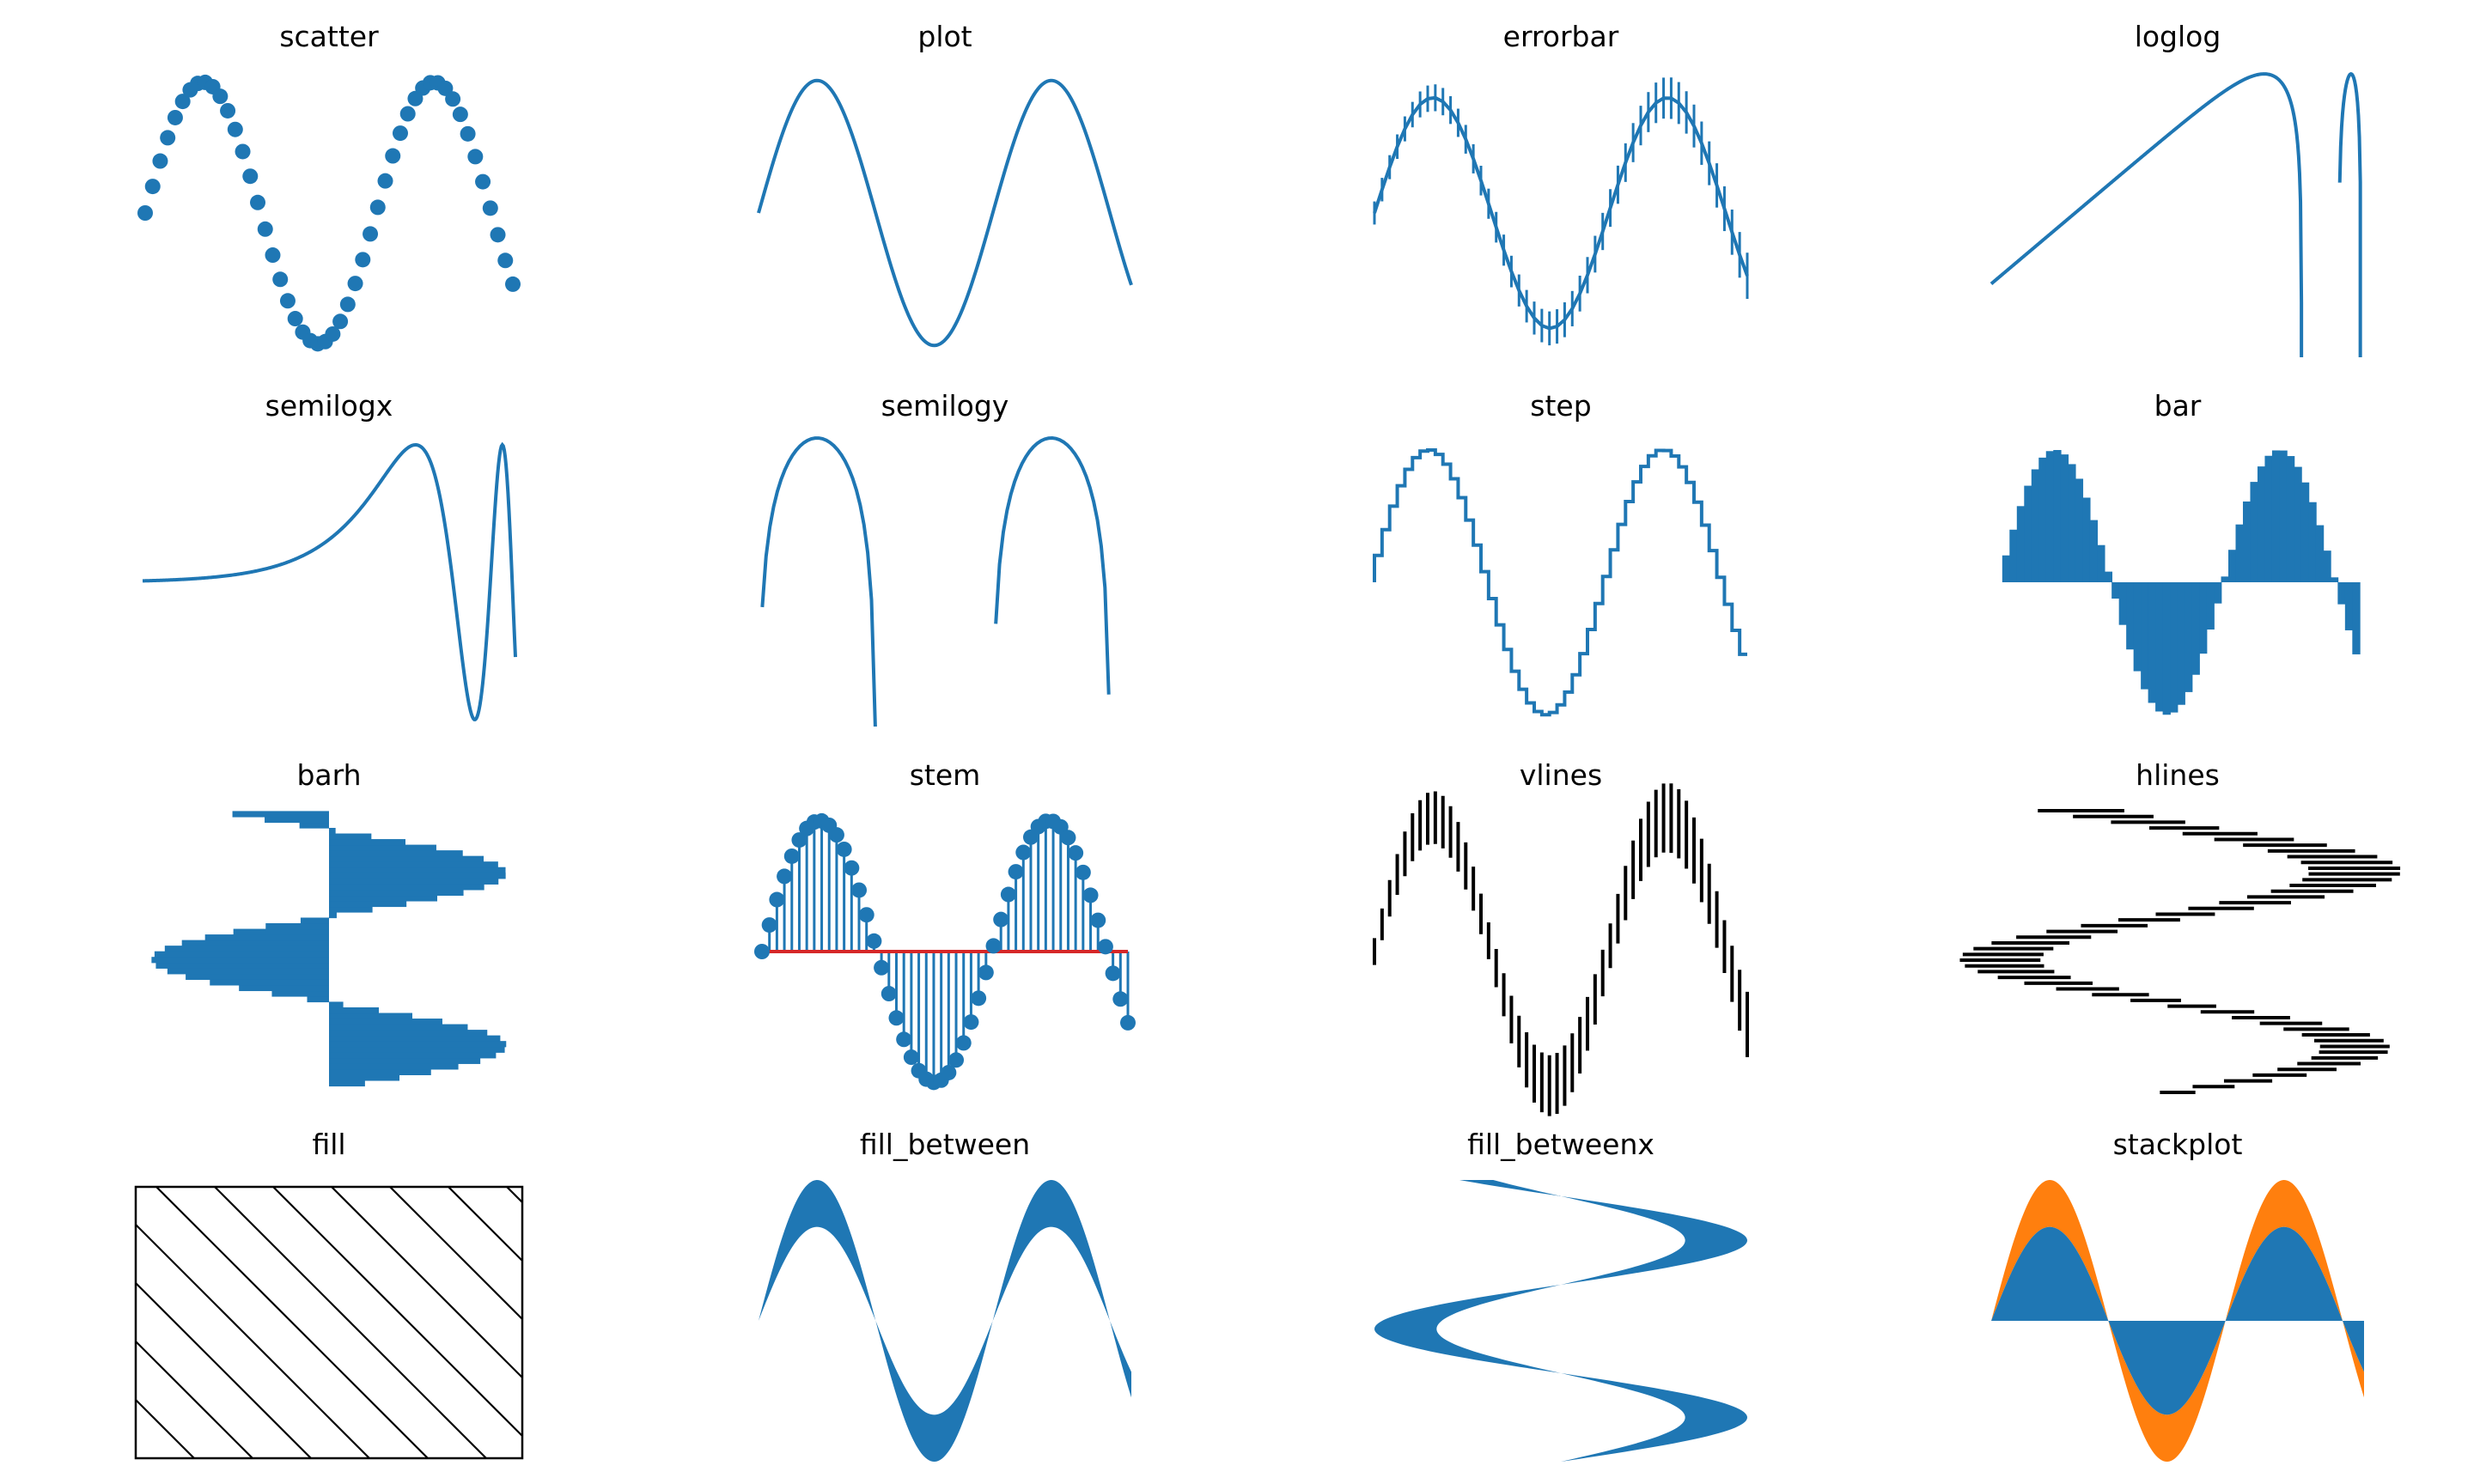 This screenshot has width=2474, height=1484. I want to click on subplot-title: stackplot, so click(2178, 1144).